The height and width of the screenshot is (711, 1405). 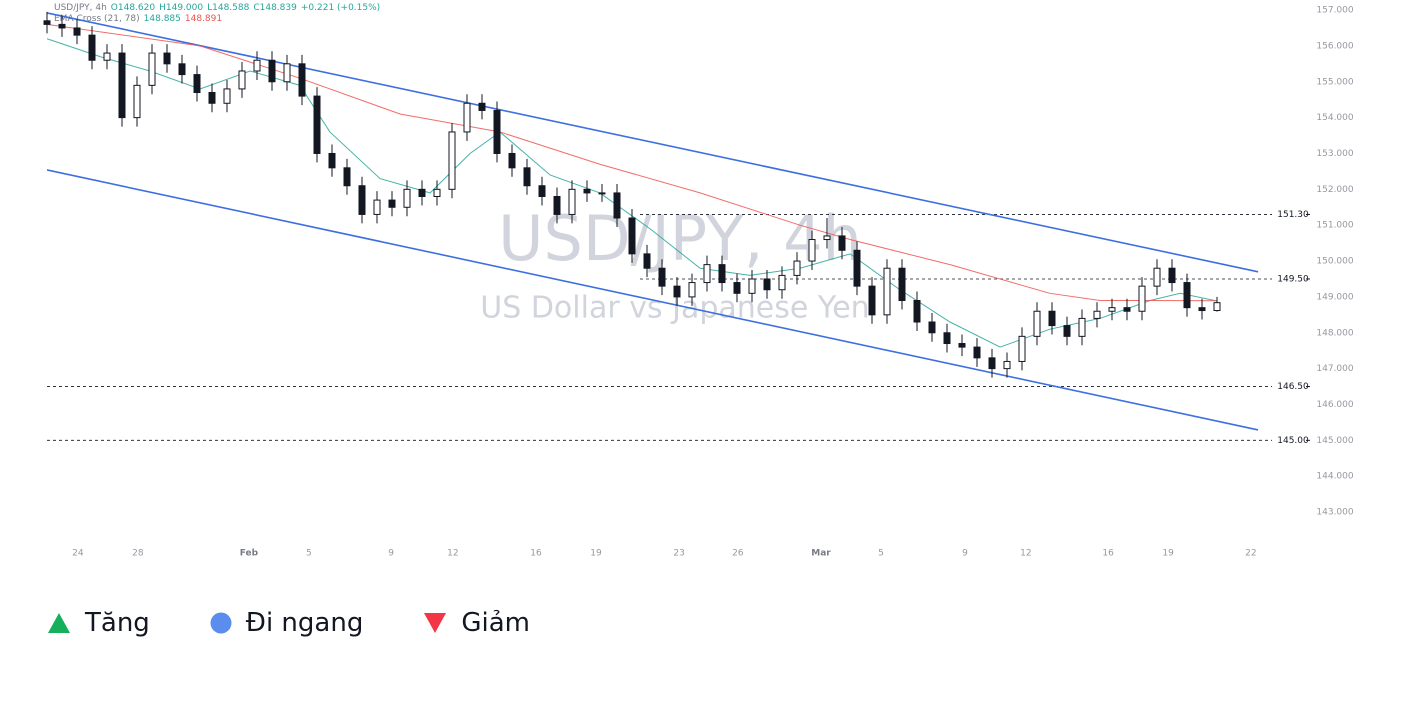 What do you see at coordinates (1334, 226) in the screenshot?
I see `y-tick-label: 151.000` at bounding box center [1334, 226].